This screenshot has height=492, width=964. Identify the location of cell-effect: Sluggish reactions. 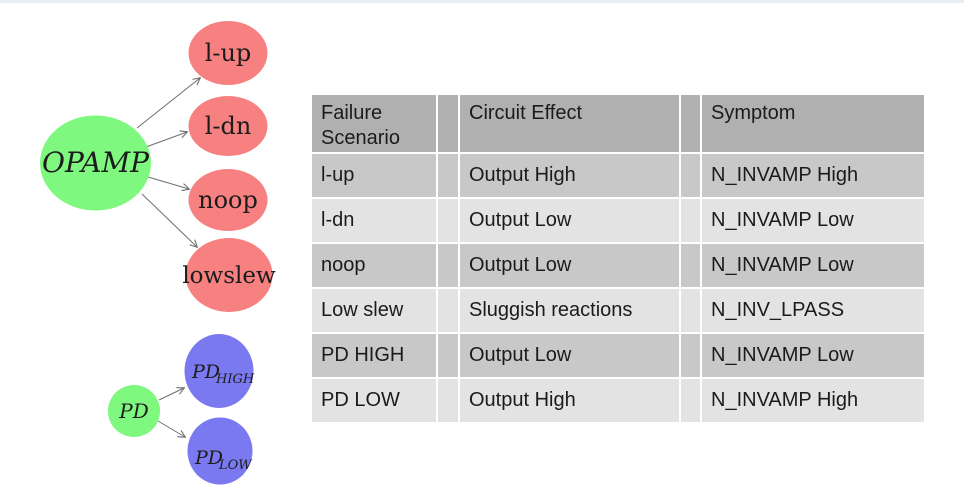
(569, 310).